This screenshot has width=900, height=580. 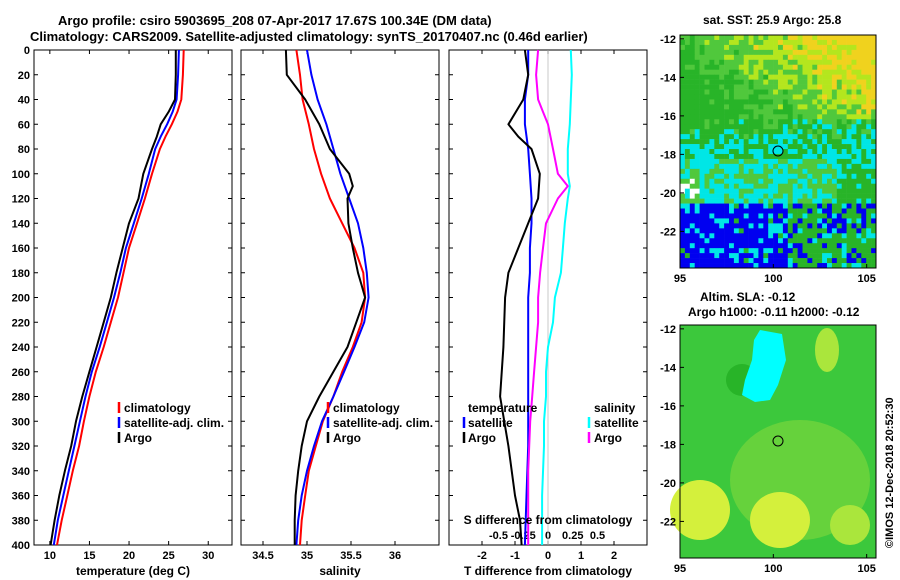 I want to click on sla-field, so click(x=770, y=438).